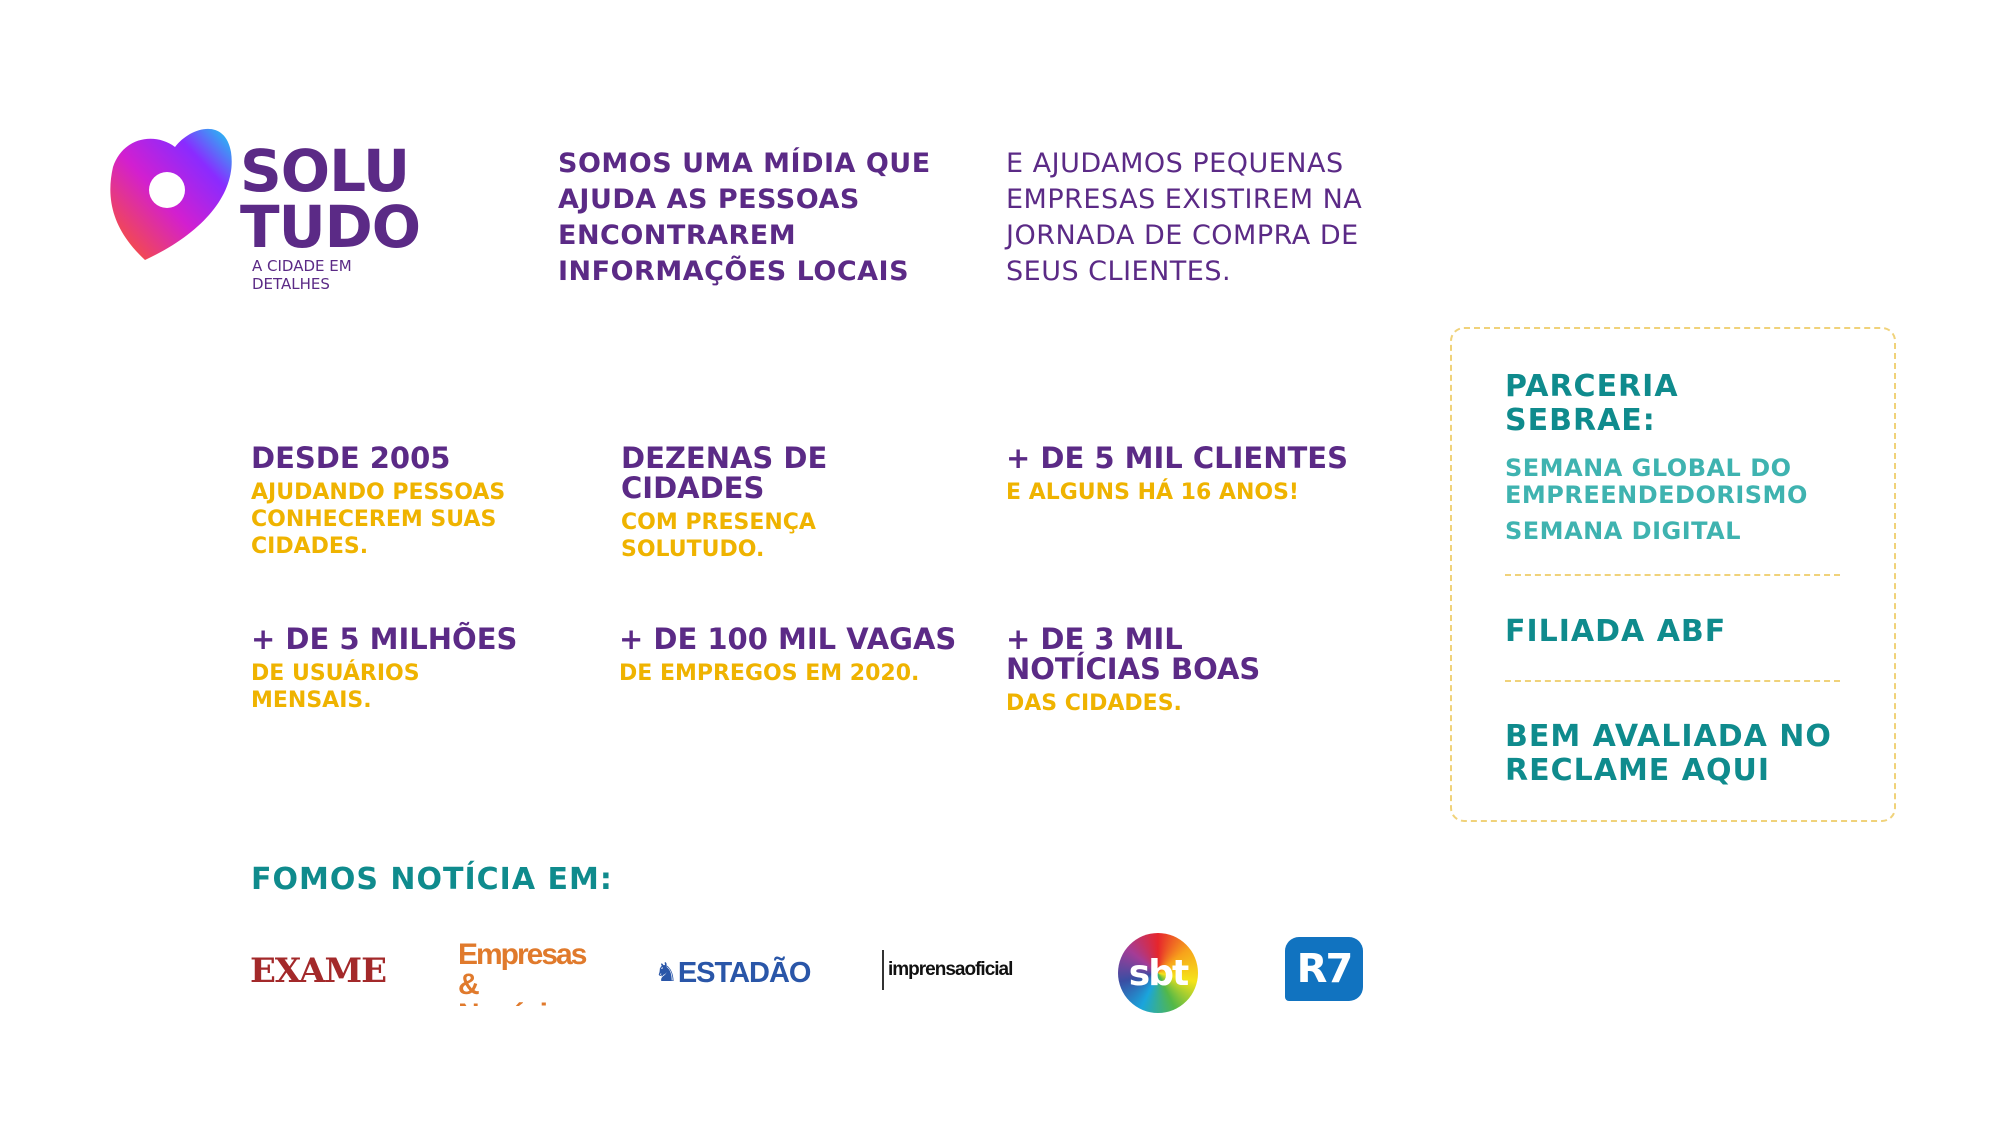 This screenshot has height=1125, width=2000. I want to click on stat-subtitle: COM PRESENÇA SOLUTUDO., so click(718, 536).